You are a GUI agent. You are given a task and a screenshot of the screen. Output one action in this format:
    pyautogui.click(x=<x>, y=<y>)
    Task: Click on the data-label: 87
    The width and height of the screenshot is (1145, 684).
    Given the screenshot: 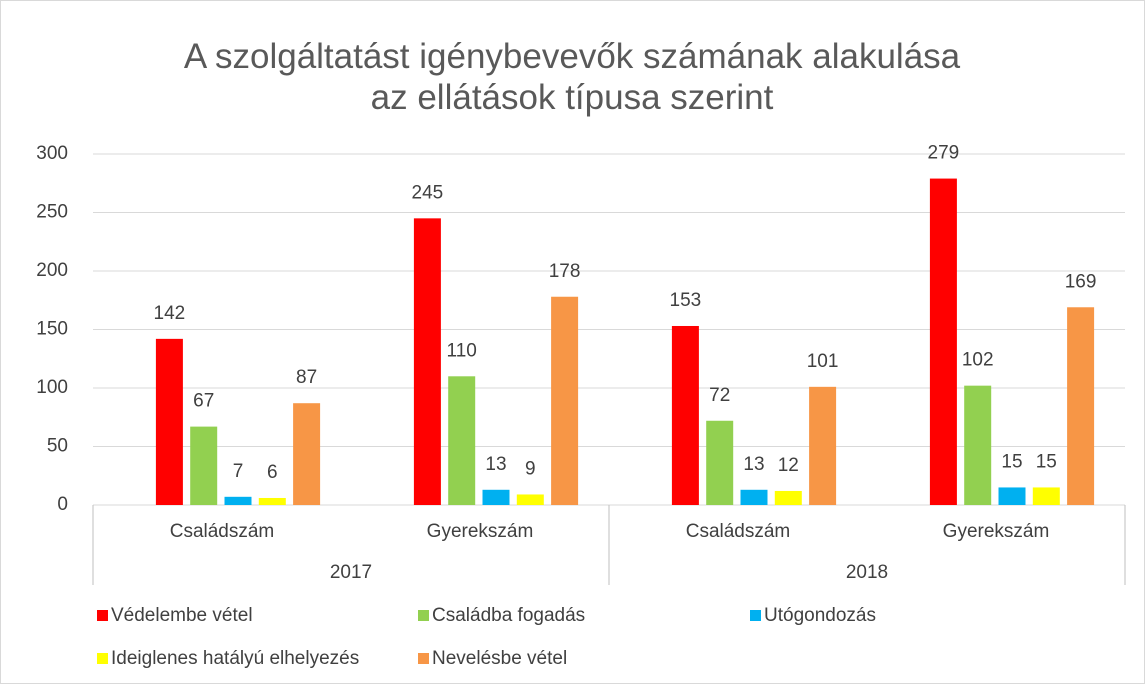 What is the action you would take?
    pyautogui.click(x=306, y=377)
    